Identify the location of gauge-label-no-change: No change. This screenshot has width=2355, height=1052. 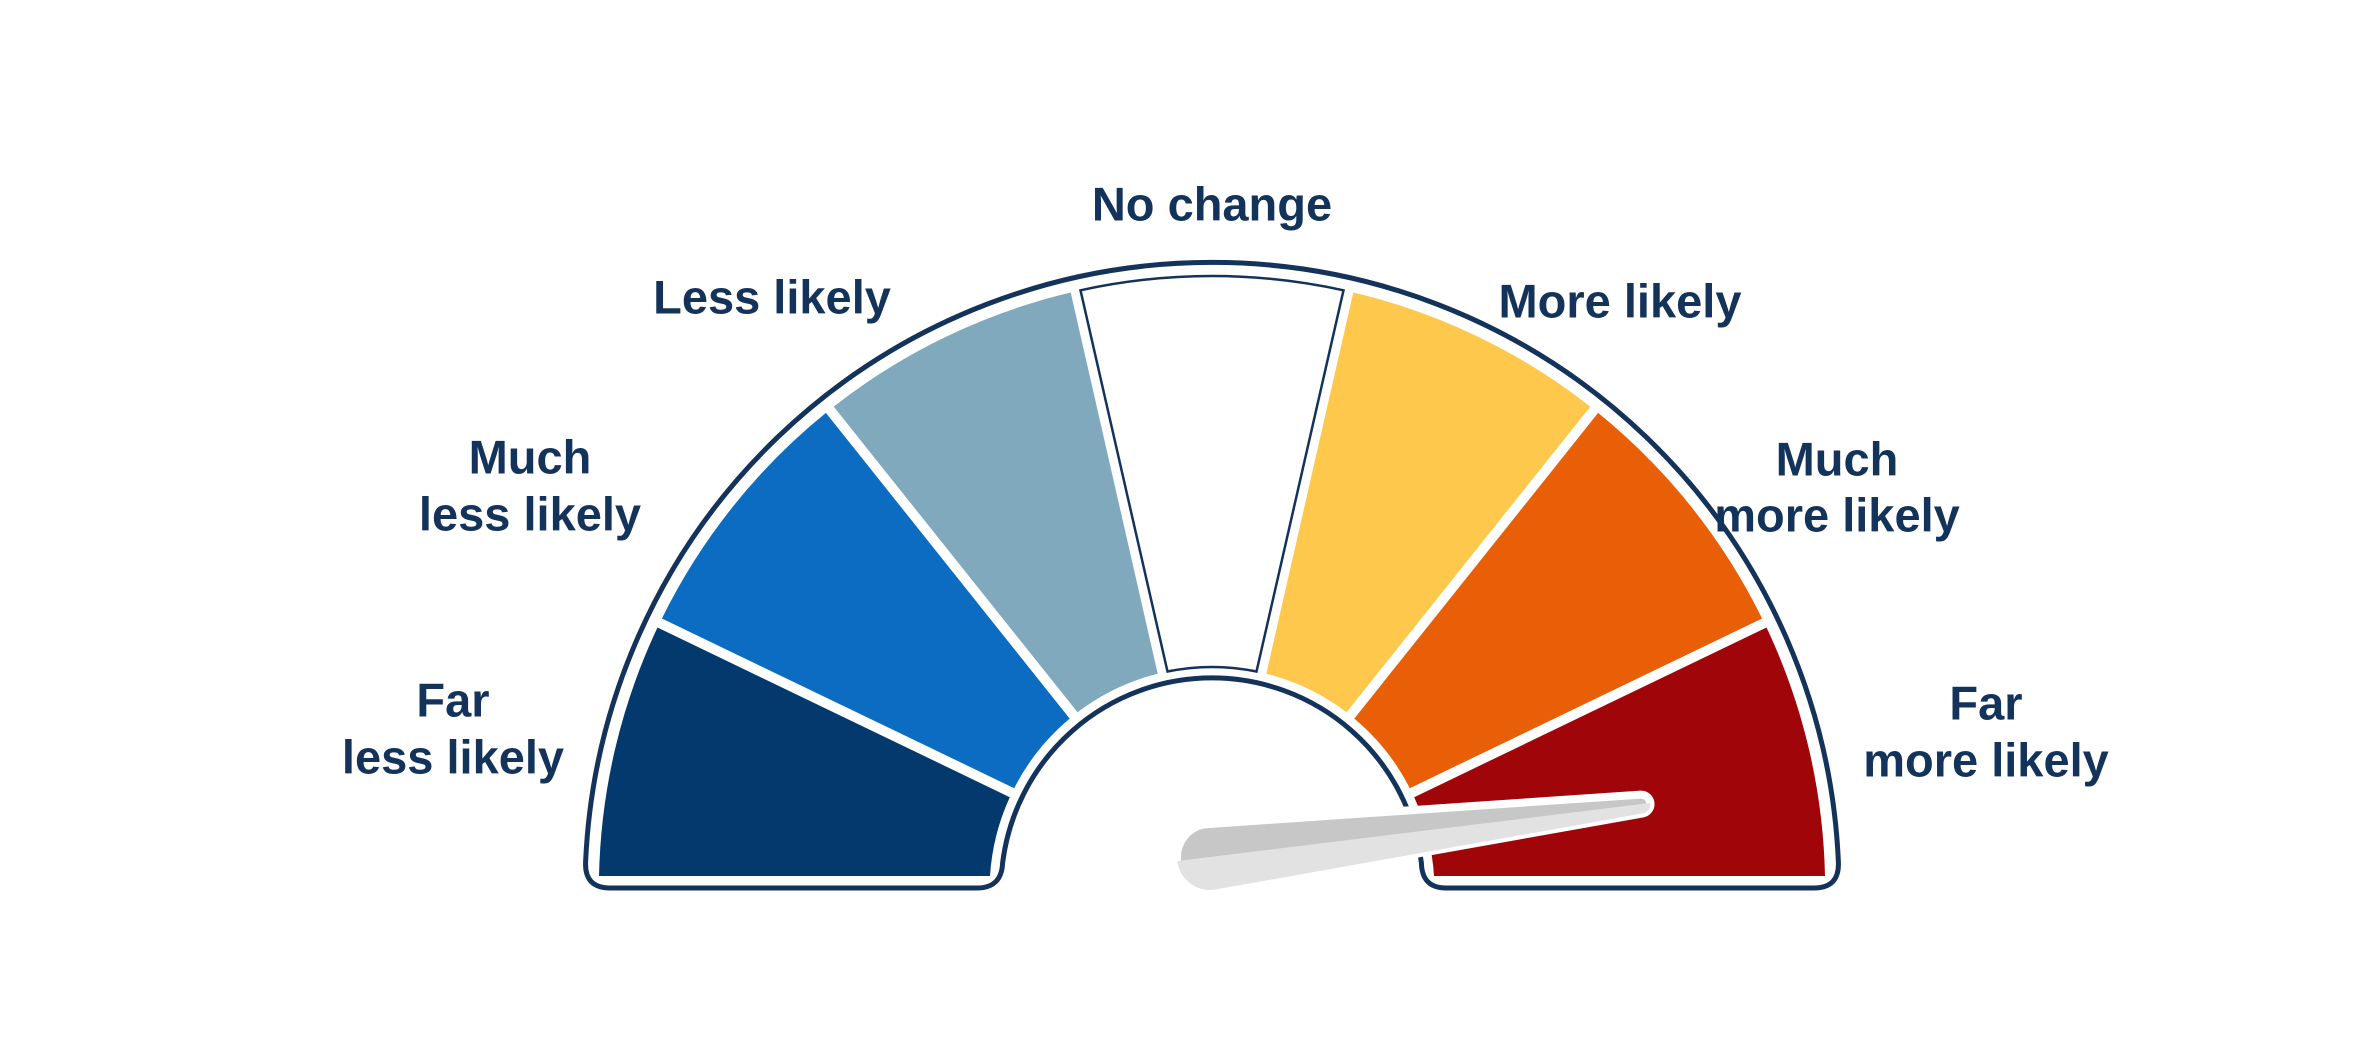
(1212, 204).